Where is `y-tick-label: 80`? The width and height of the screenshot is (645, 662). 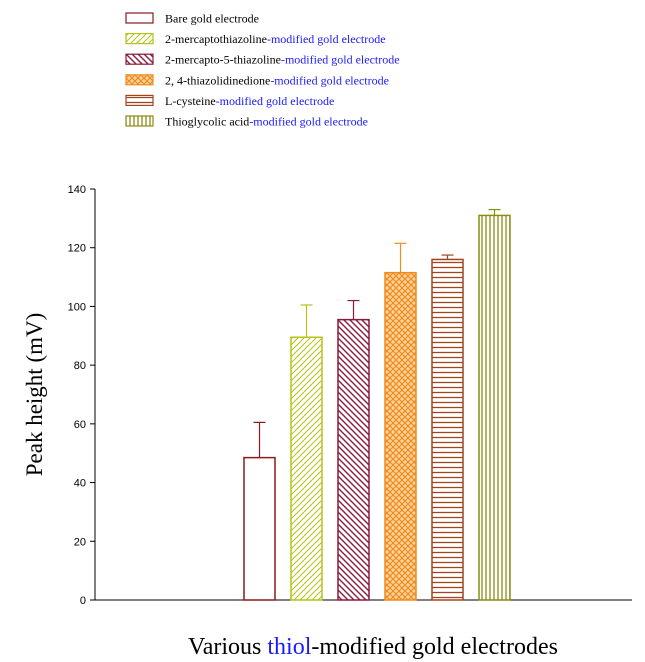 y-tick-label: 80 is located at coordinates (80, 366).